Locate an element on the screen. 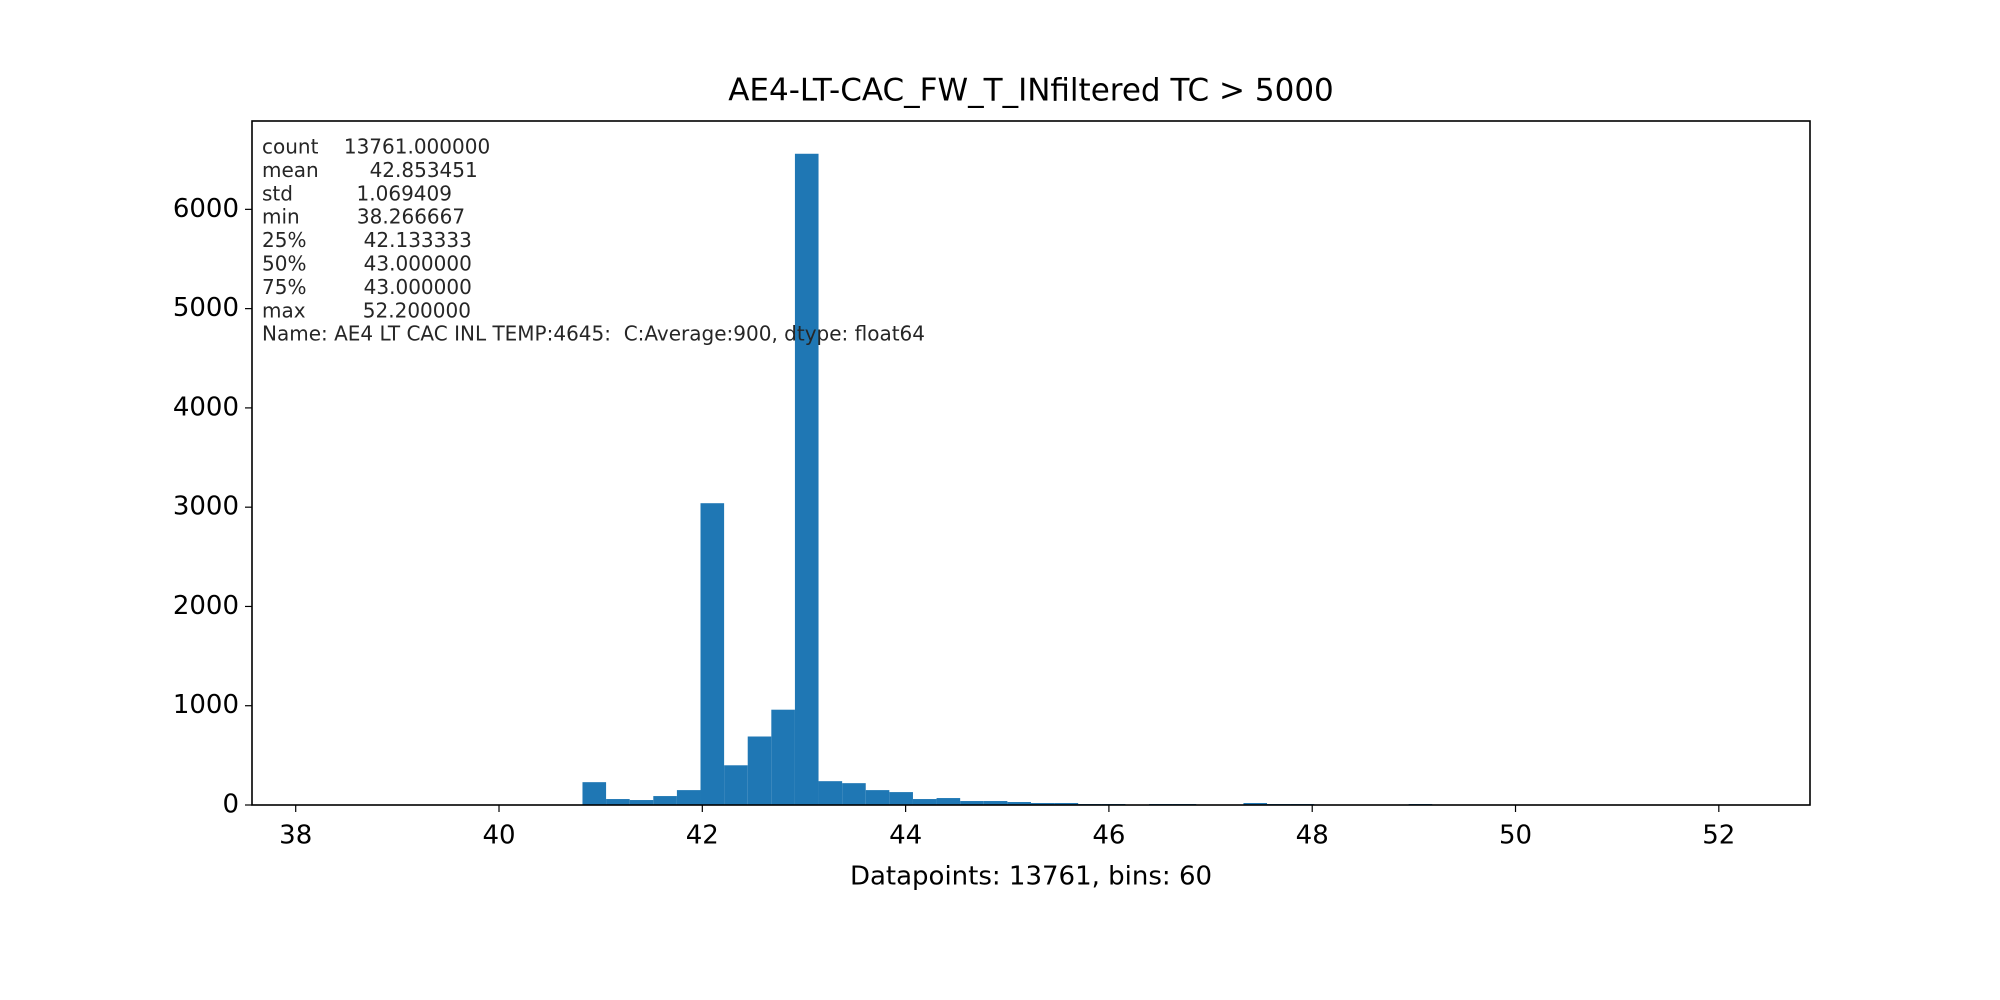 This screenshot has width=2000, height=1000. x-tick-label: 38 is located at coordinates (295, 836).